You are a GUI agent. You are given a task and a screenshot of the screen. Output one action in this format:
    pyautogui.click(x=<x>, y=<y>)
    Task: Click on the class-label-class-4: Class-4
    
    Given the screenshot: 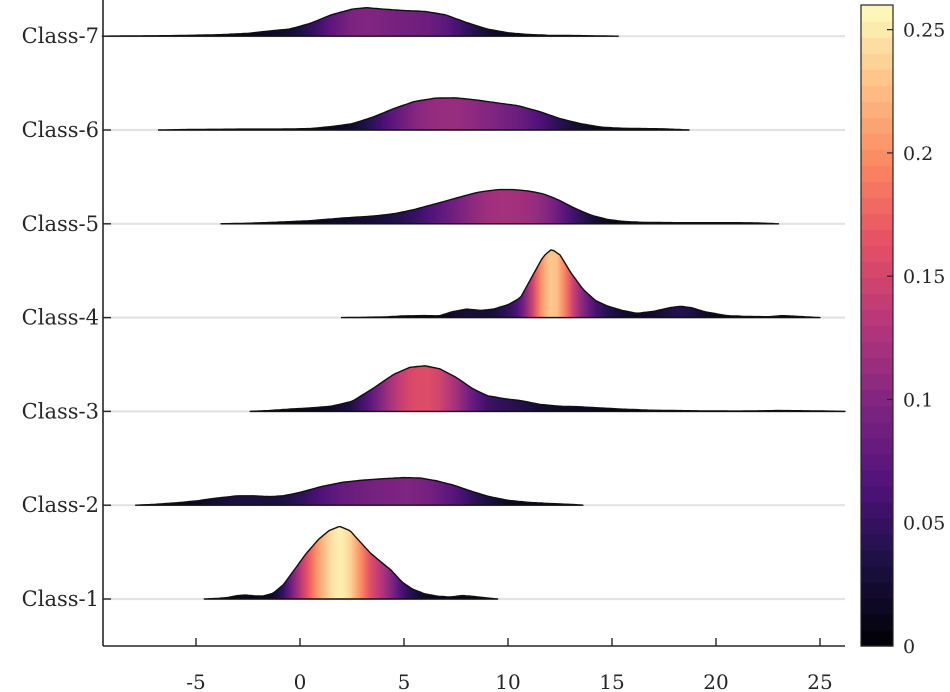 What is the action you would take?
    pyautogui.click(x=60, y=318)
    